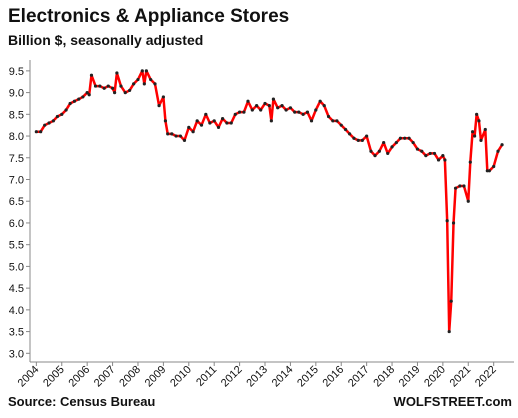 The image size is (518, 418). Describe the element at coordinates (283, 377) in the screenshot. I see `x-tick-label: 2014` at that location.